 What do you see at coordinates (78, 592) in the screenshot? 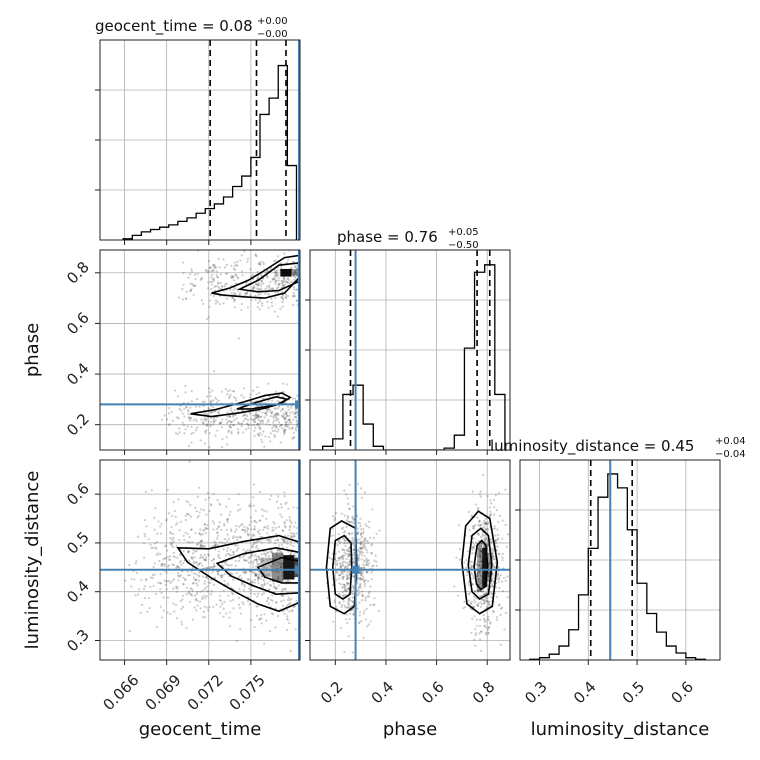
I see `y-tick-label: 0.4` at bounding box center [78, 592].